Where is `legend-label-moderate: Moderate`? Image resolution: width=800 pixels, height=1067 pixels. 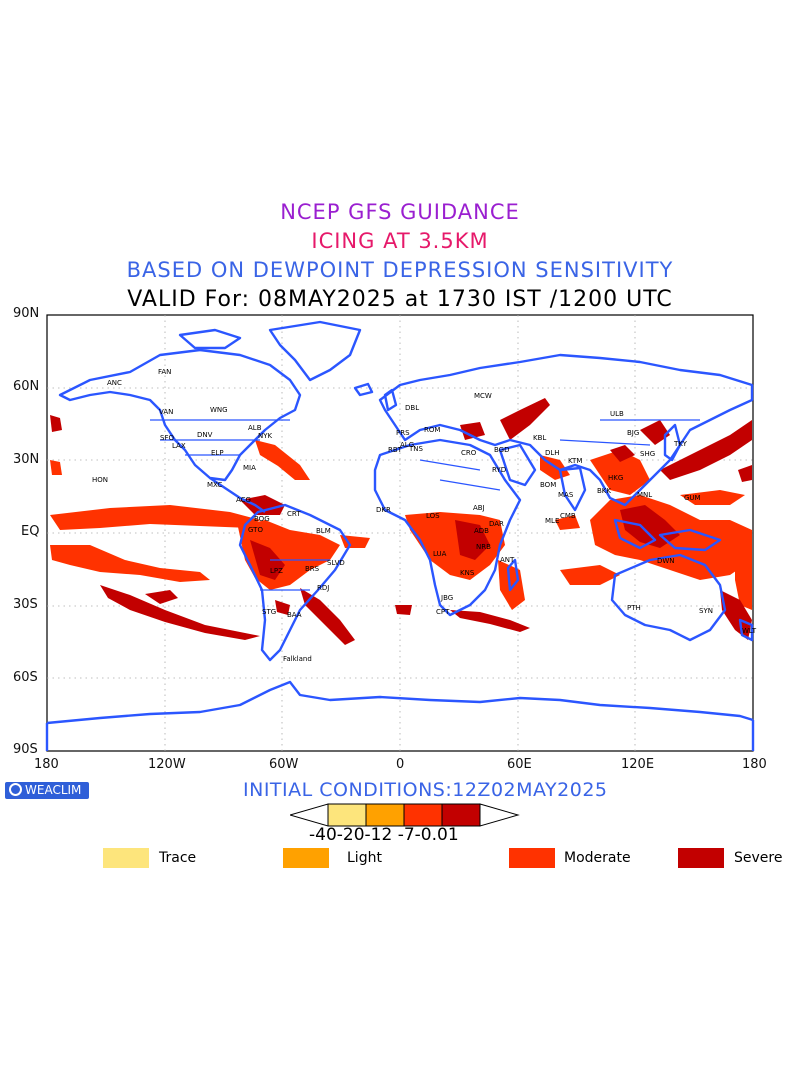 legend-label-moderate: Moderate is located at coordinates (597, 858).